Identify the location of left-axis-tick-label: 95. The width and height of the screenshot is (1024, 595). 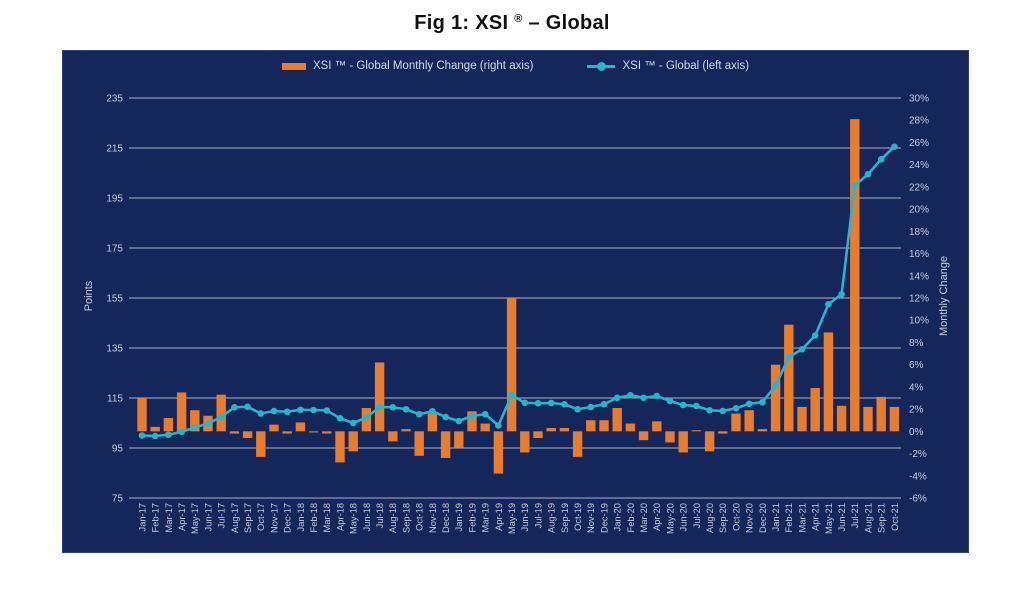
(118, 449).